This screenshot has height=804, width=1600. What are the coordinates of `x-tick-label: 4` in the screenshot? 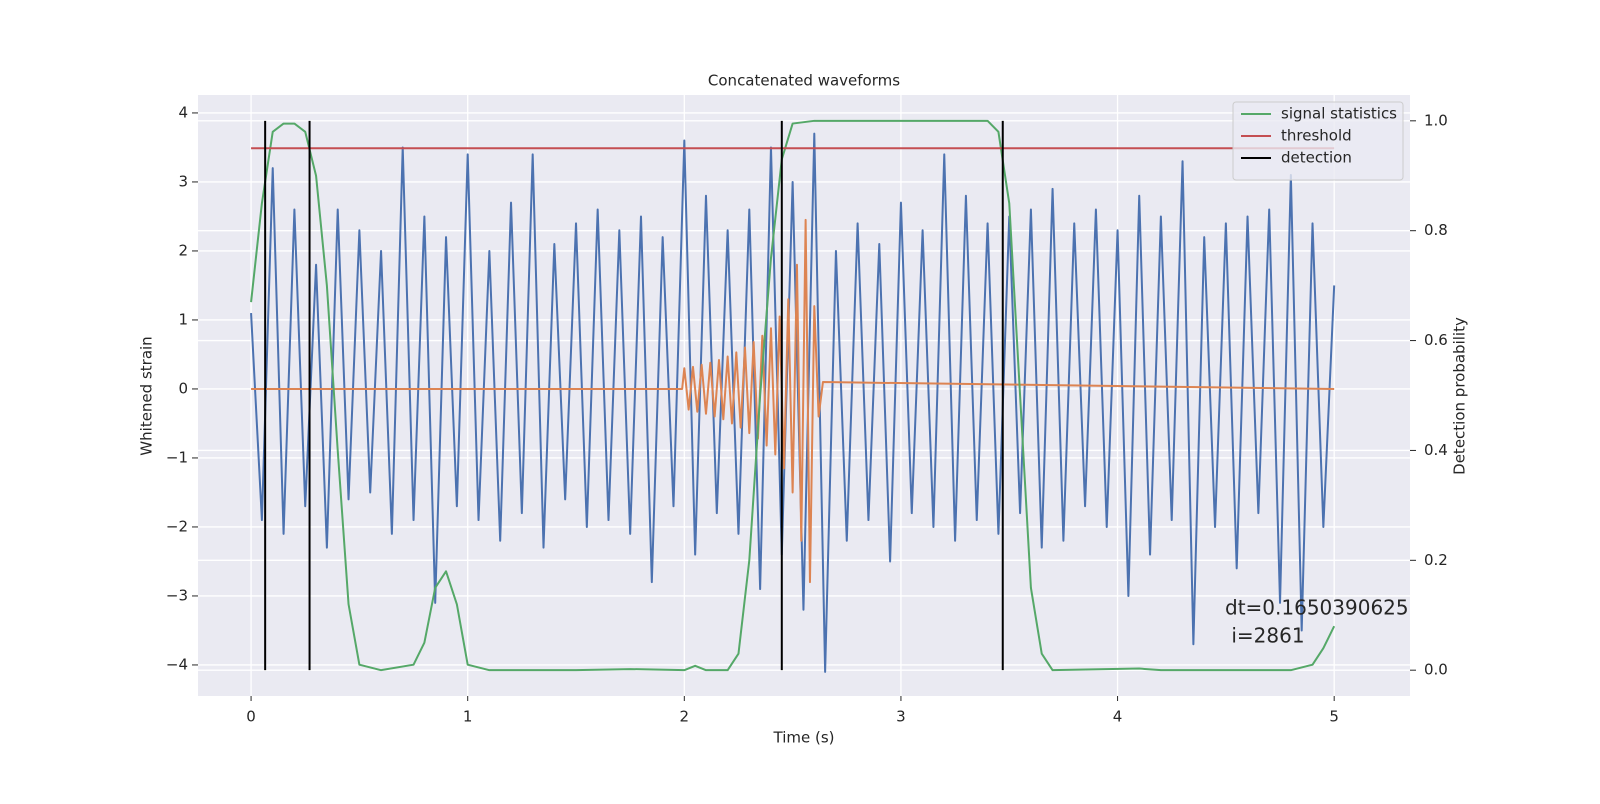 It's located at (1118, 717).